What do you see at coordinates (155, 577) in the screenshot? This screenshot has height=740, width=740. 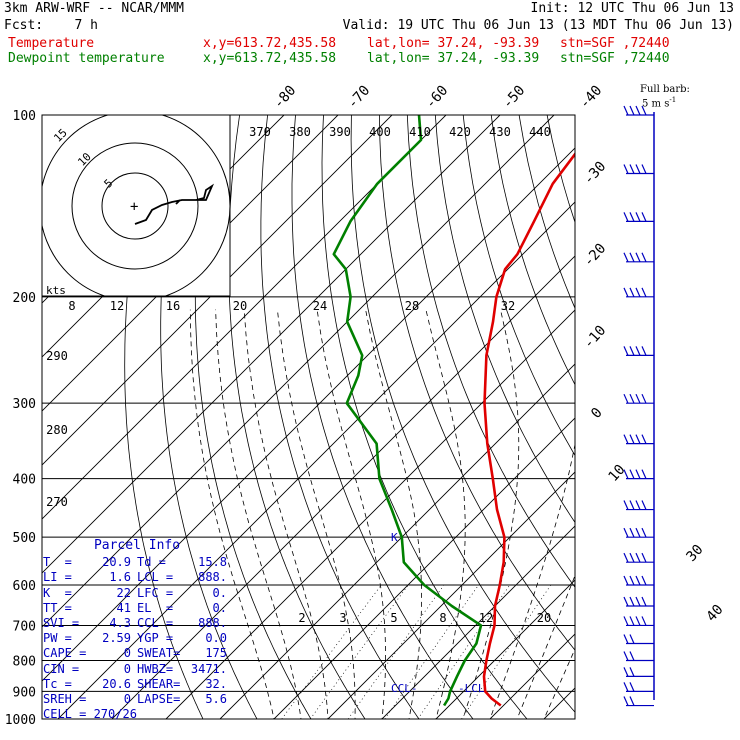 I see `parcel-info-key: LCL =` at bounding box center [155, 577].